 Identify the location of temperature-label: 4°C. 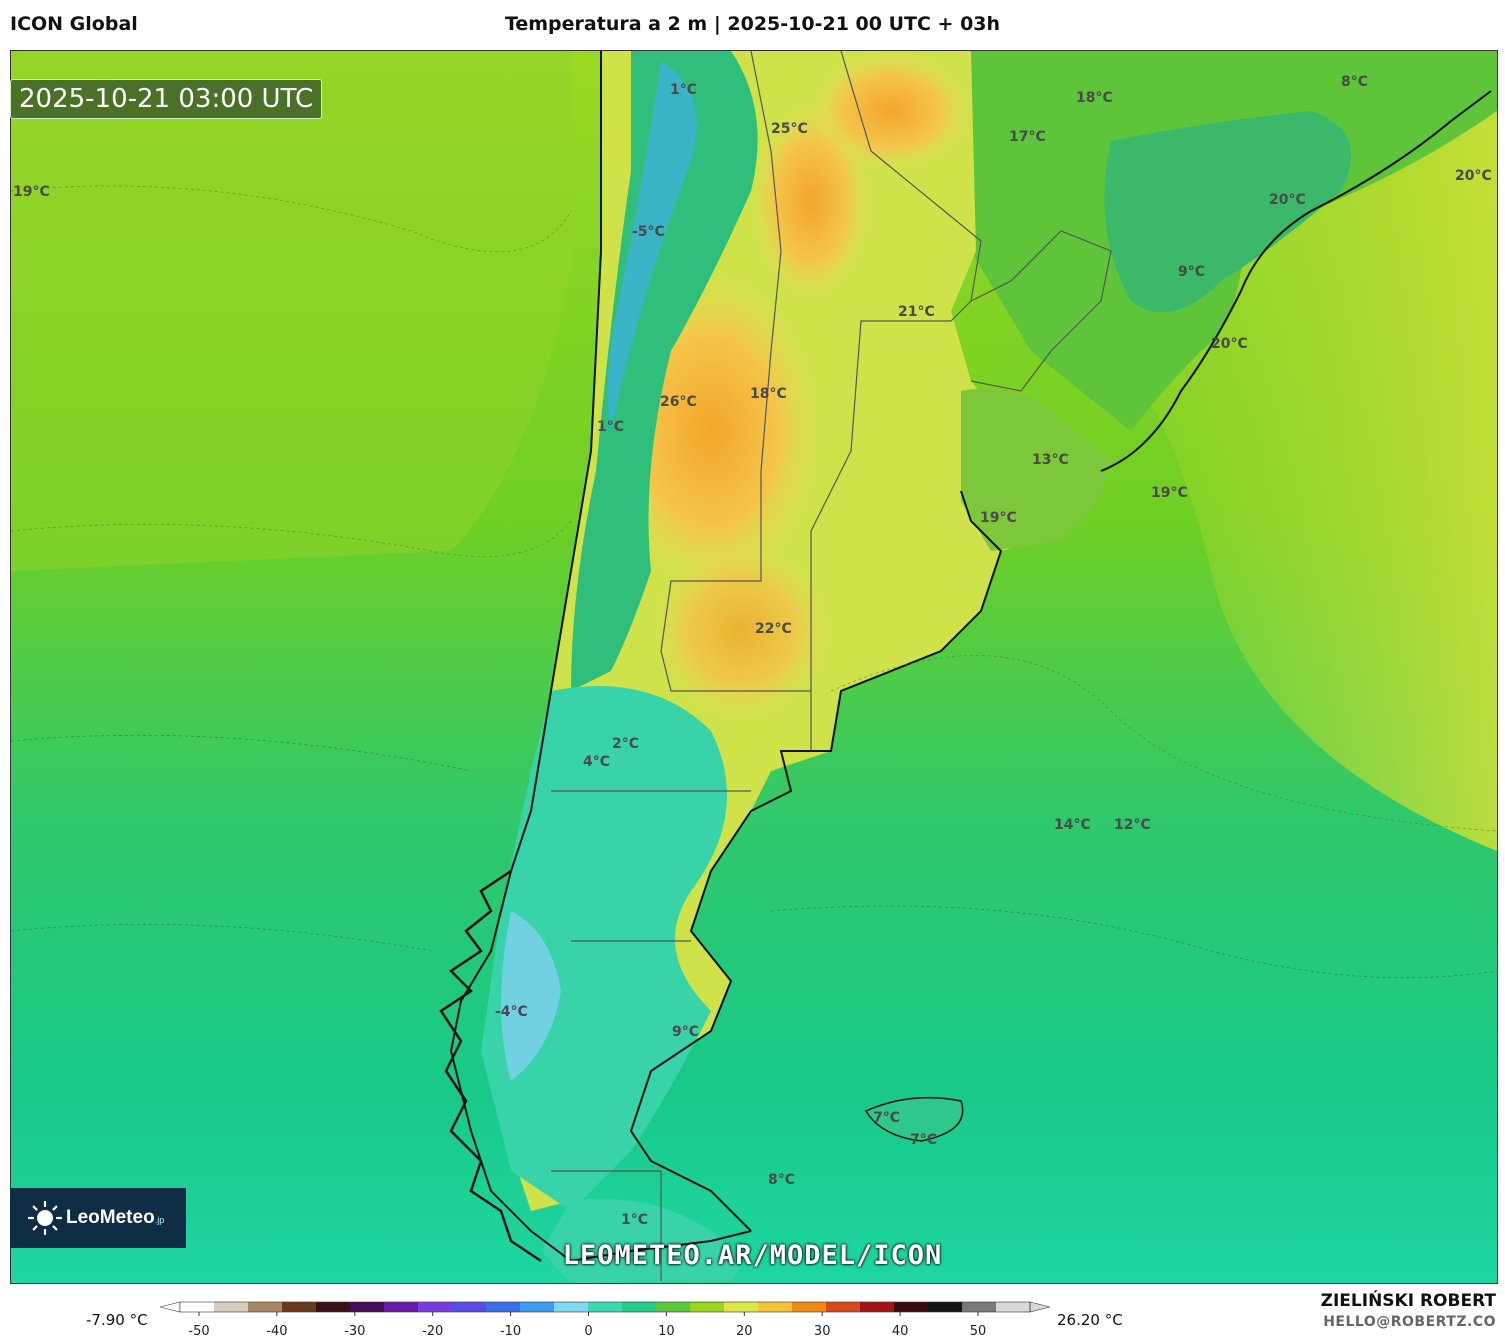
(596, 762).